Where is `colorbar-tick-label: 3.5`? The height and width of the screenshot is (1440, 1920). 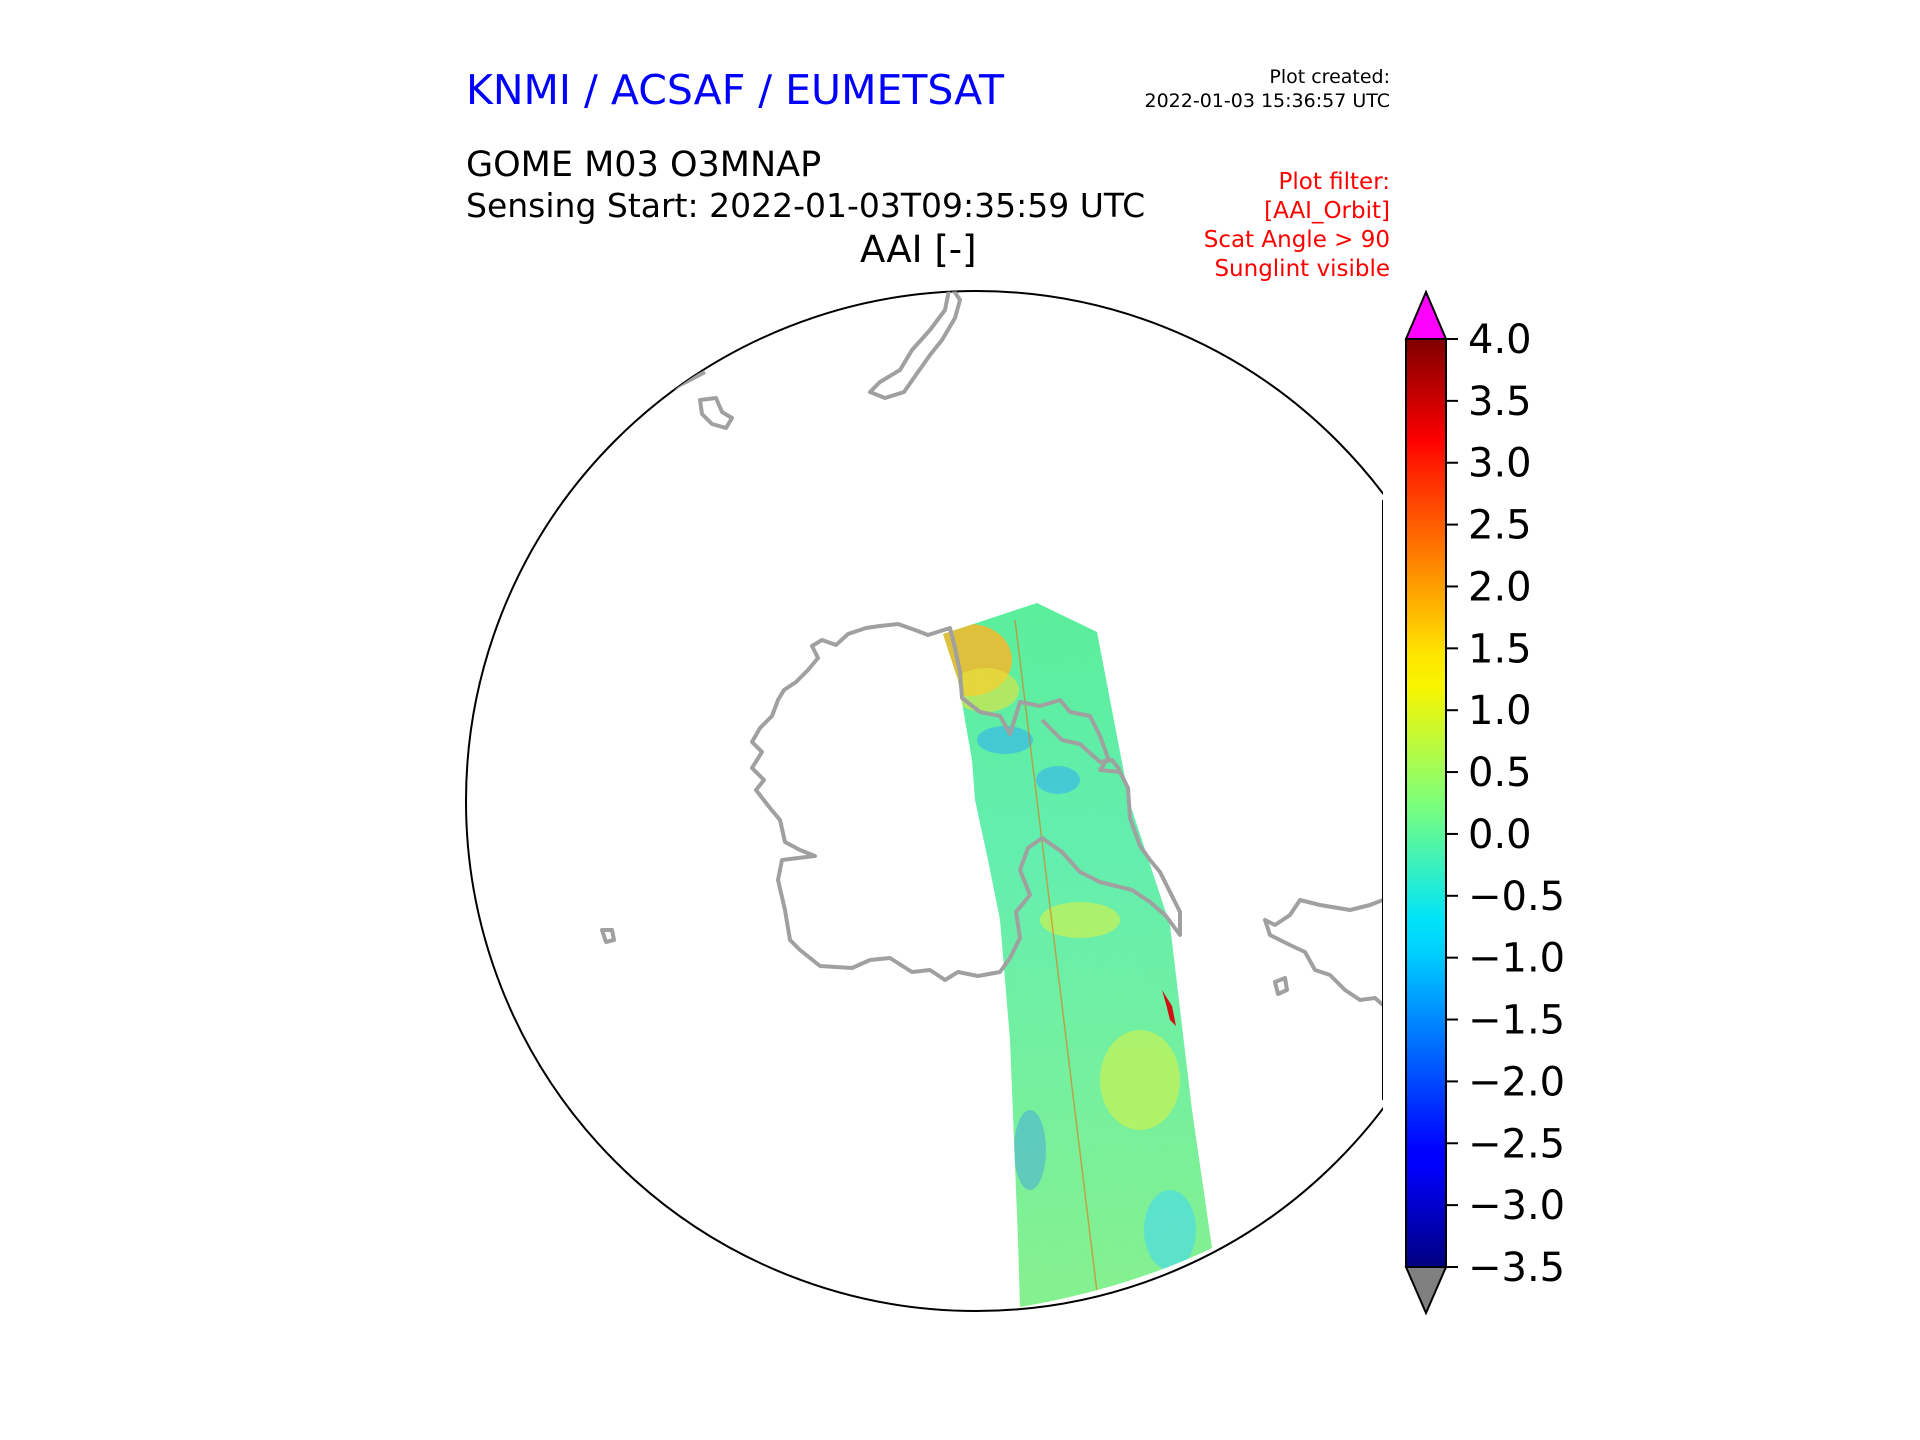
colorbar-tick-label: 3.5 is located at coordinates (1500, 402).